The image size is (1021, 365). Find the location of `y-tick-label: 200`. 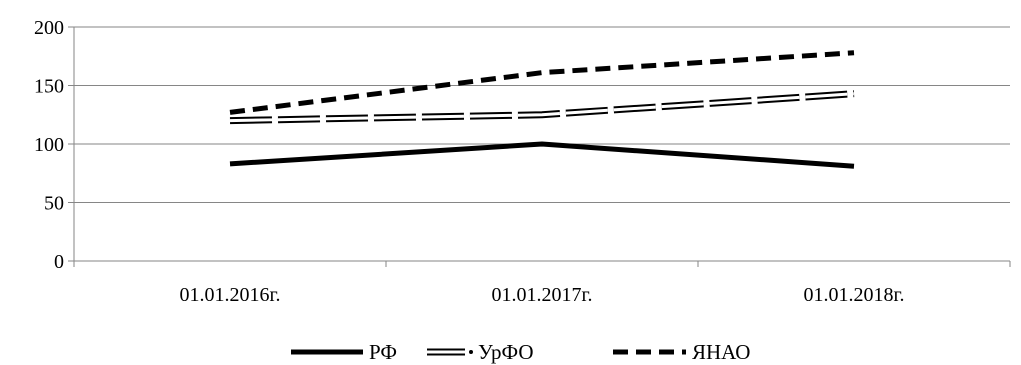

y-tick-label: 200 is located at coordinates (49, 28).